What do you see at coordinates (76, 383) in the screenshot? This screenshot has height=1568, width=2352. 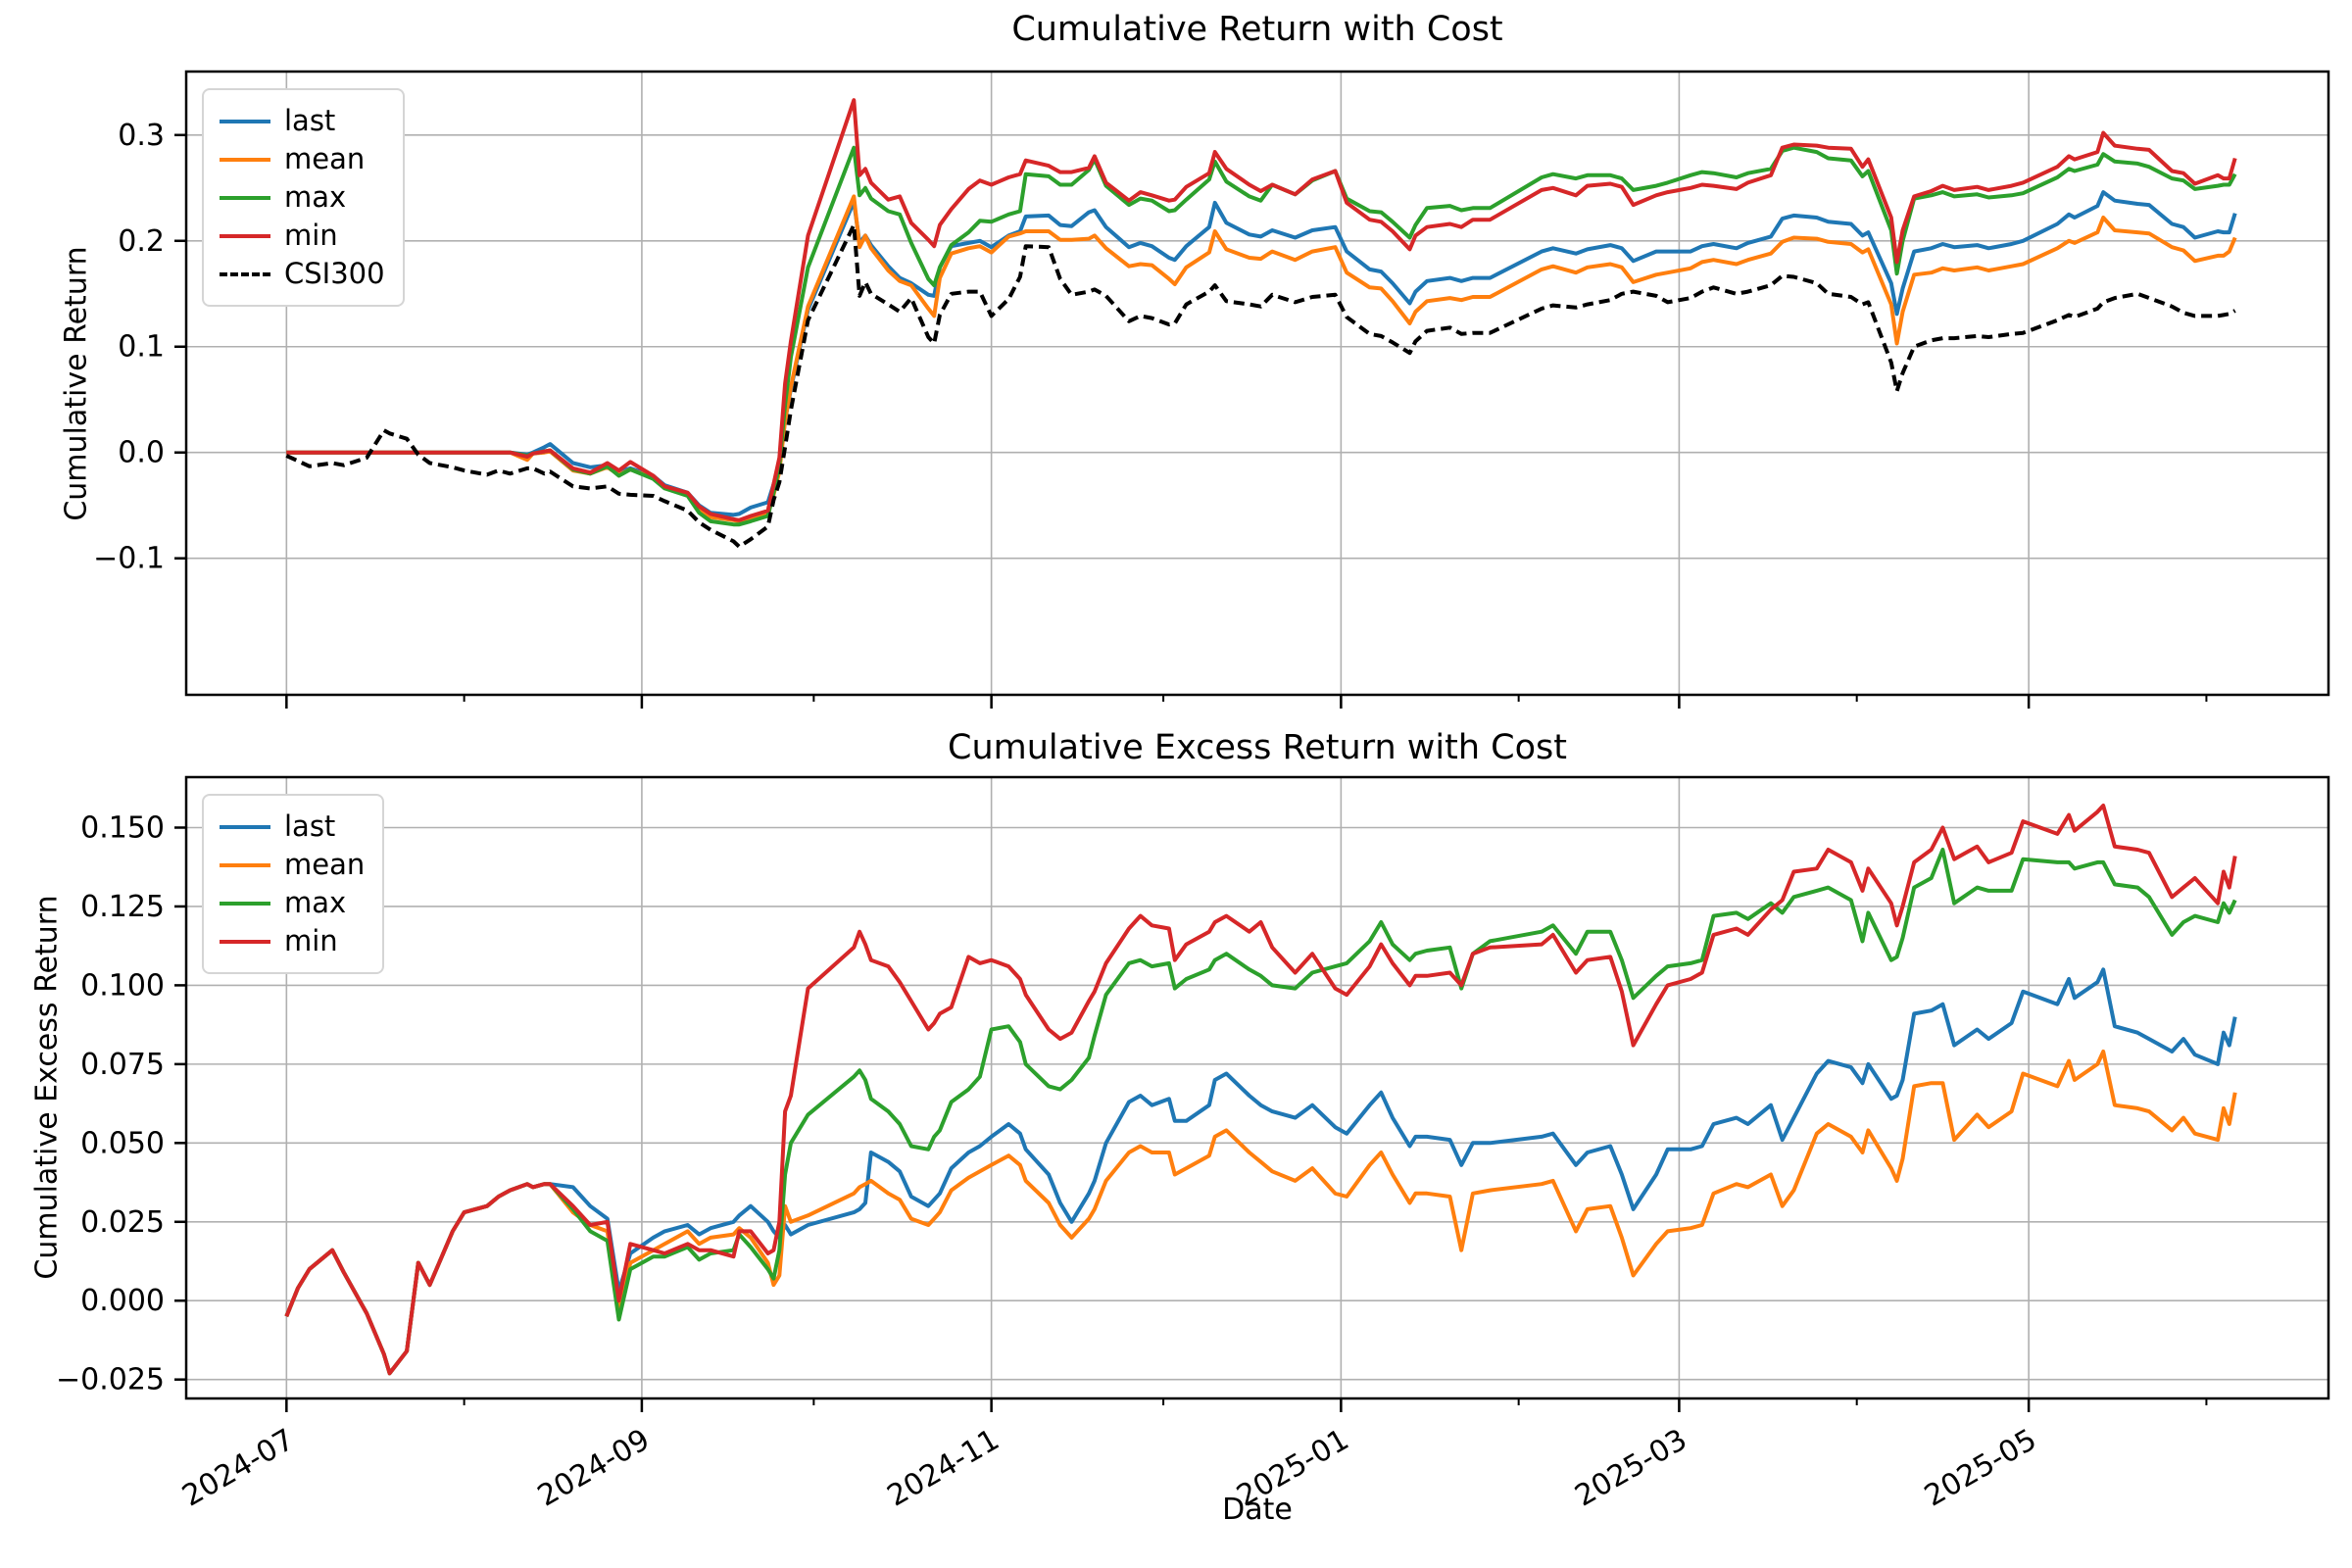 I see `top-y-axis-label: Cumulative Return` at bounding box center [76, 383].